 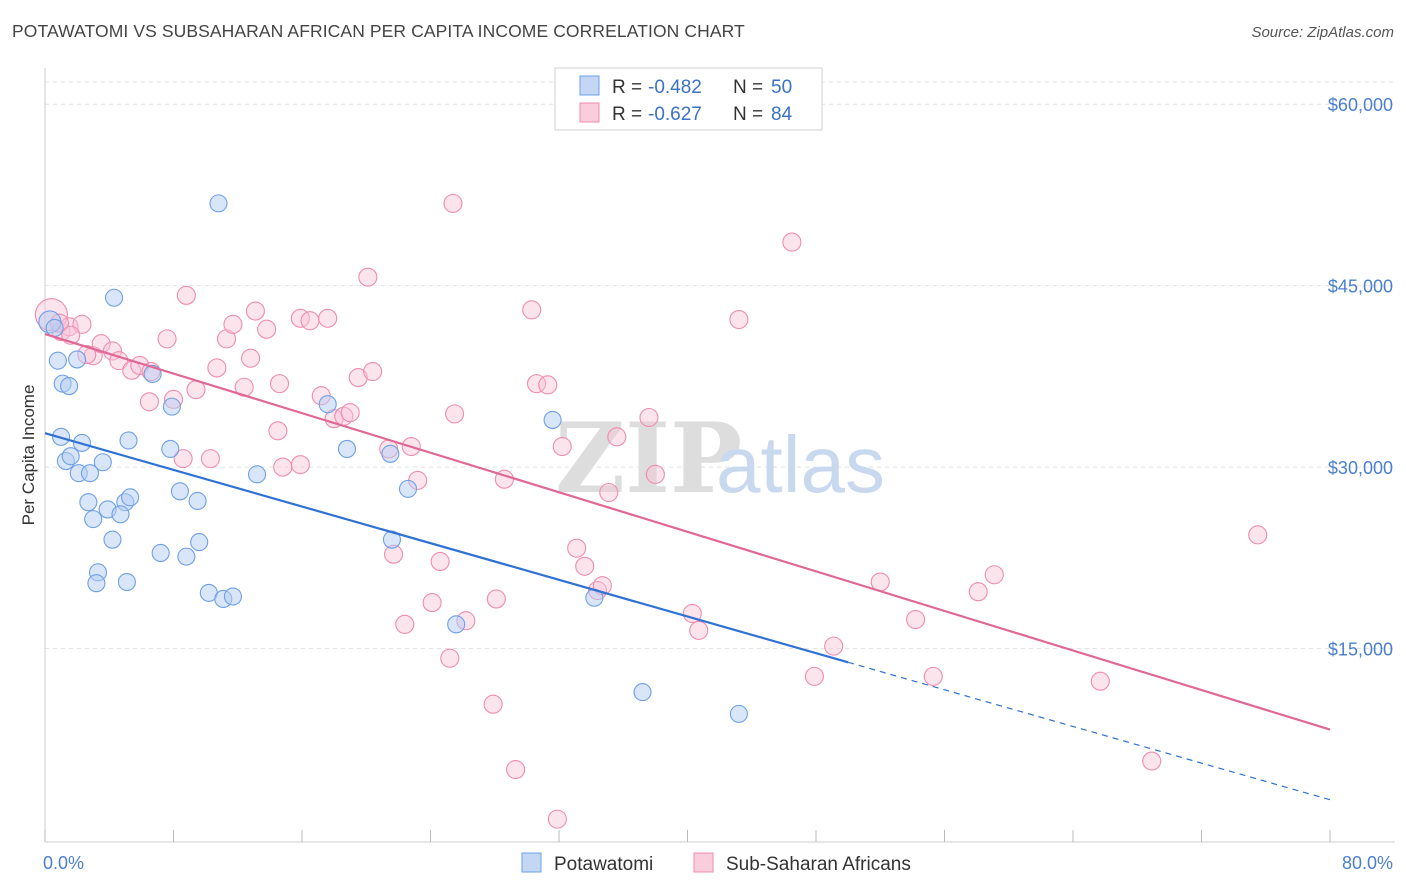 I want to click on bottom-legend-subsaharan: Sub-Saharan Africans, so click(x=818, y=864).